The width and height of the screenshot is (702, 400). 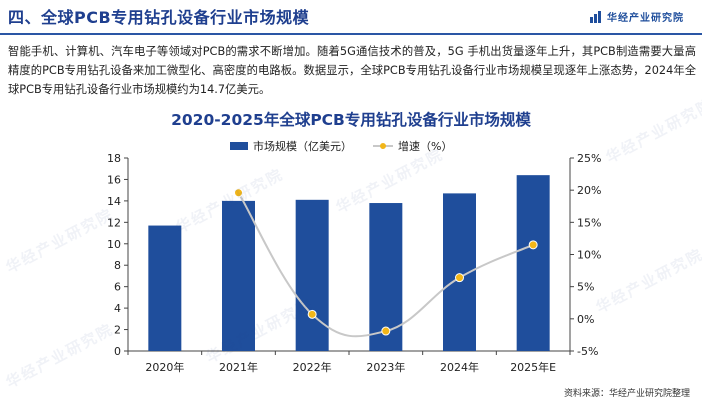 What do you see at coordinates (351, 120) in the screenshot?
I see `chart-title: 2020-2025年全球PCB专用钻孔设备行业市场规模` at bounding box center [351, 120].